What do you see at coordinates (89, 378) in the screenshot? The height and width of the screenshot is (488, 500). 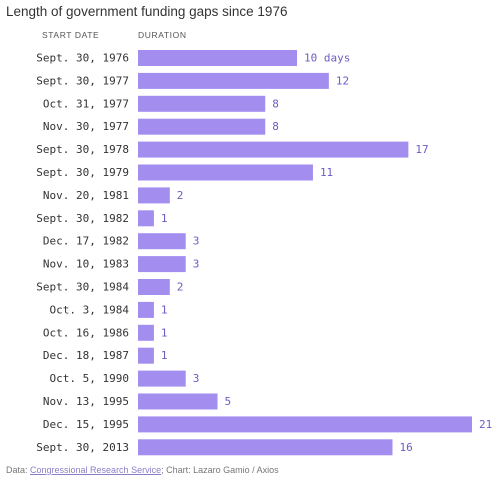 I see `category-label: Oct. 5, 1990` at bounding box center [89, 378].